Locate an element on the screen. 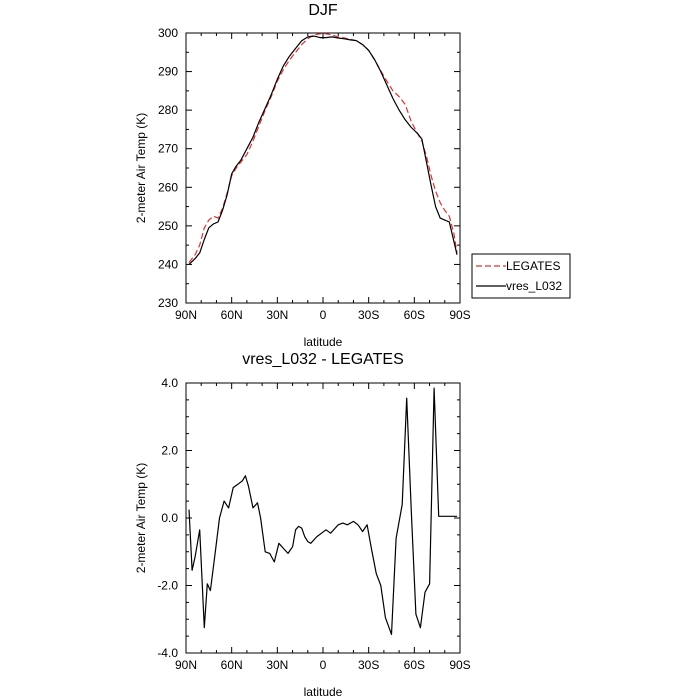  top-y-tick-label: 240 is located at coordinates (168, 264).